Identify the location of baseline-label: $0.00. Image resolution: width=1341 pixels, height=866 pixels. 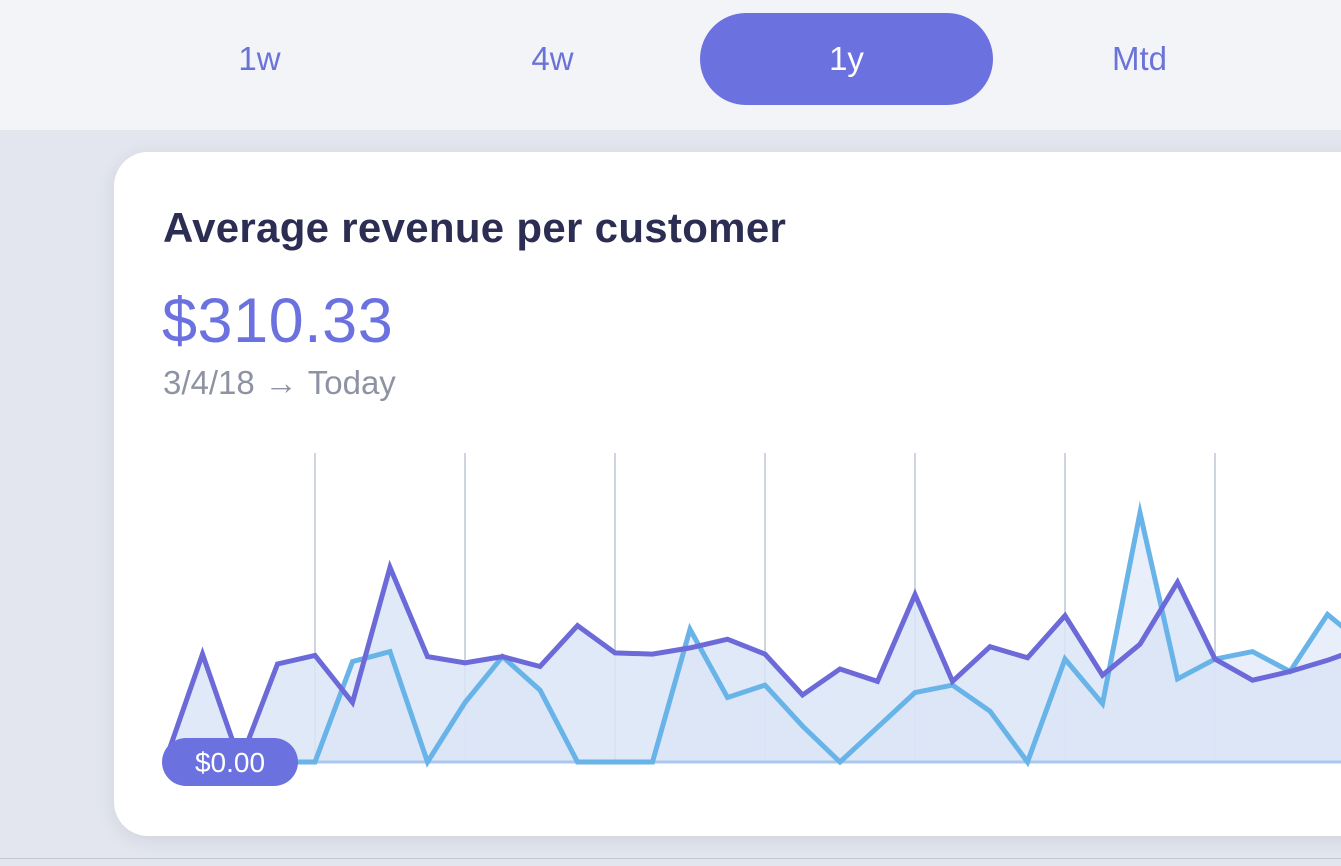
(230, 762).